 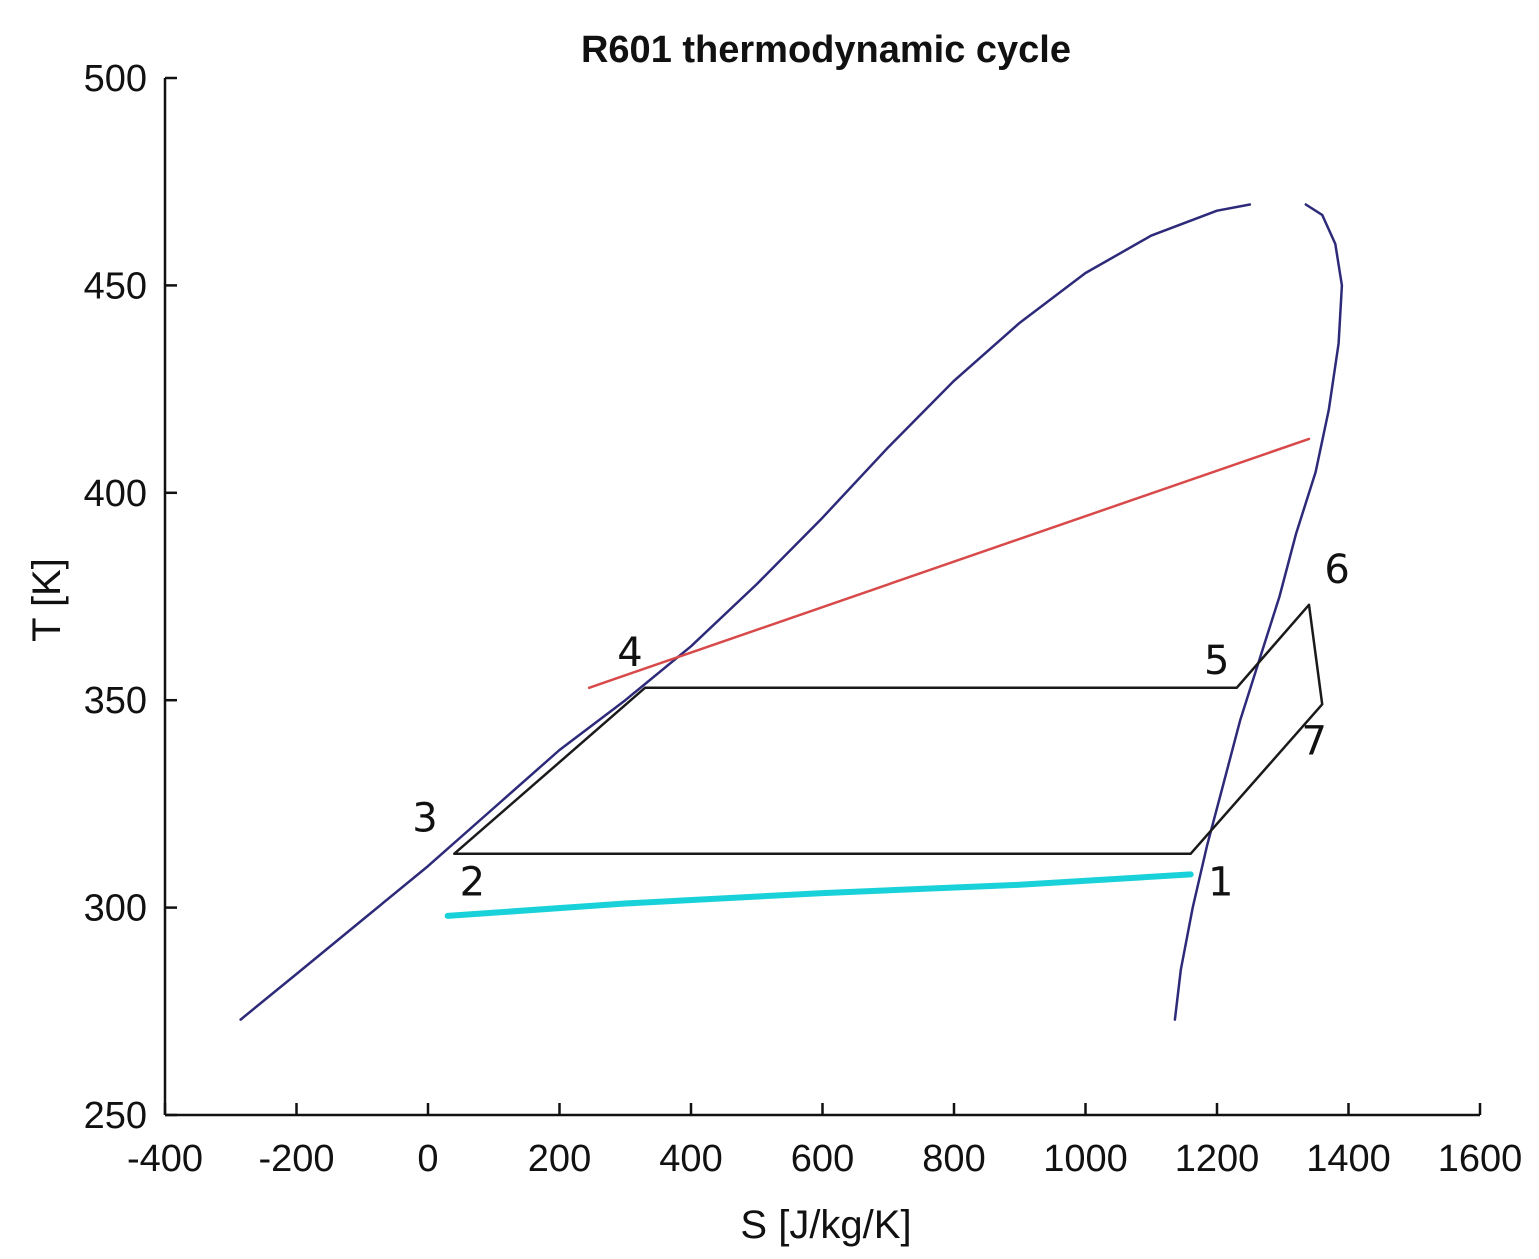 I want to click on state-point-label: 2, so click(x=472, y=883).